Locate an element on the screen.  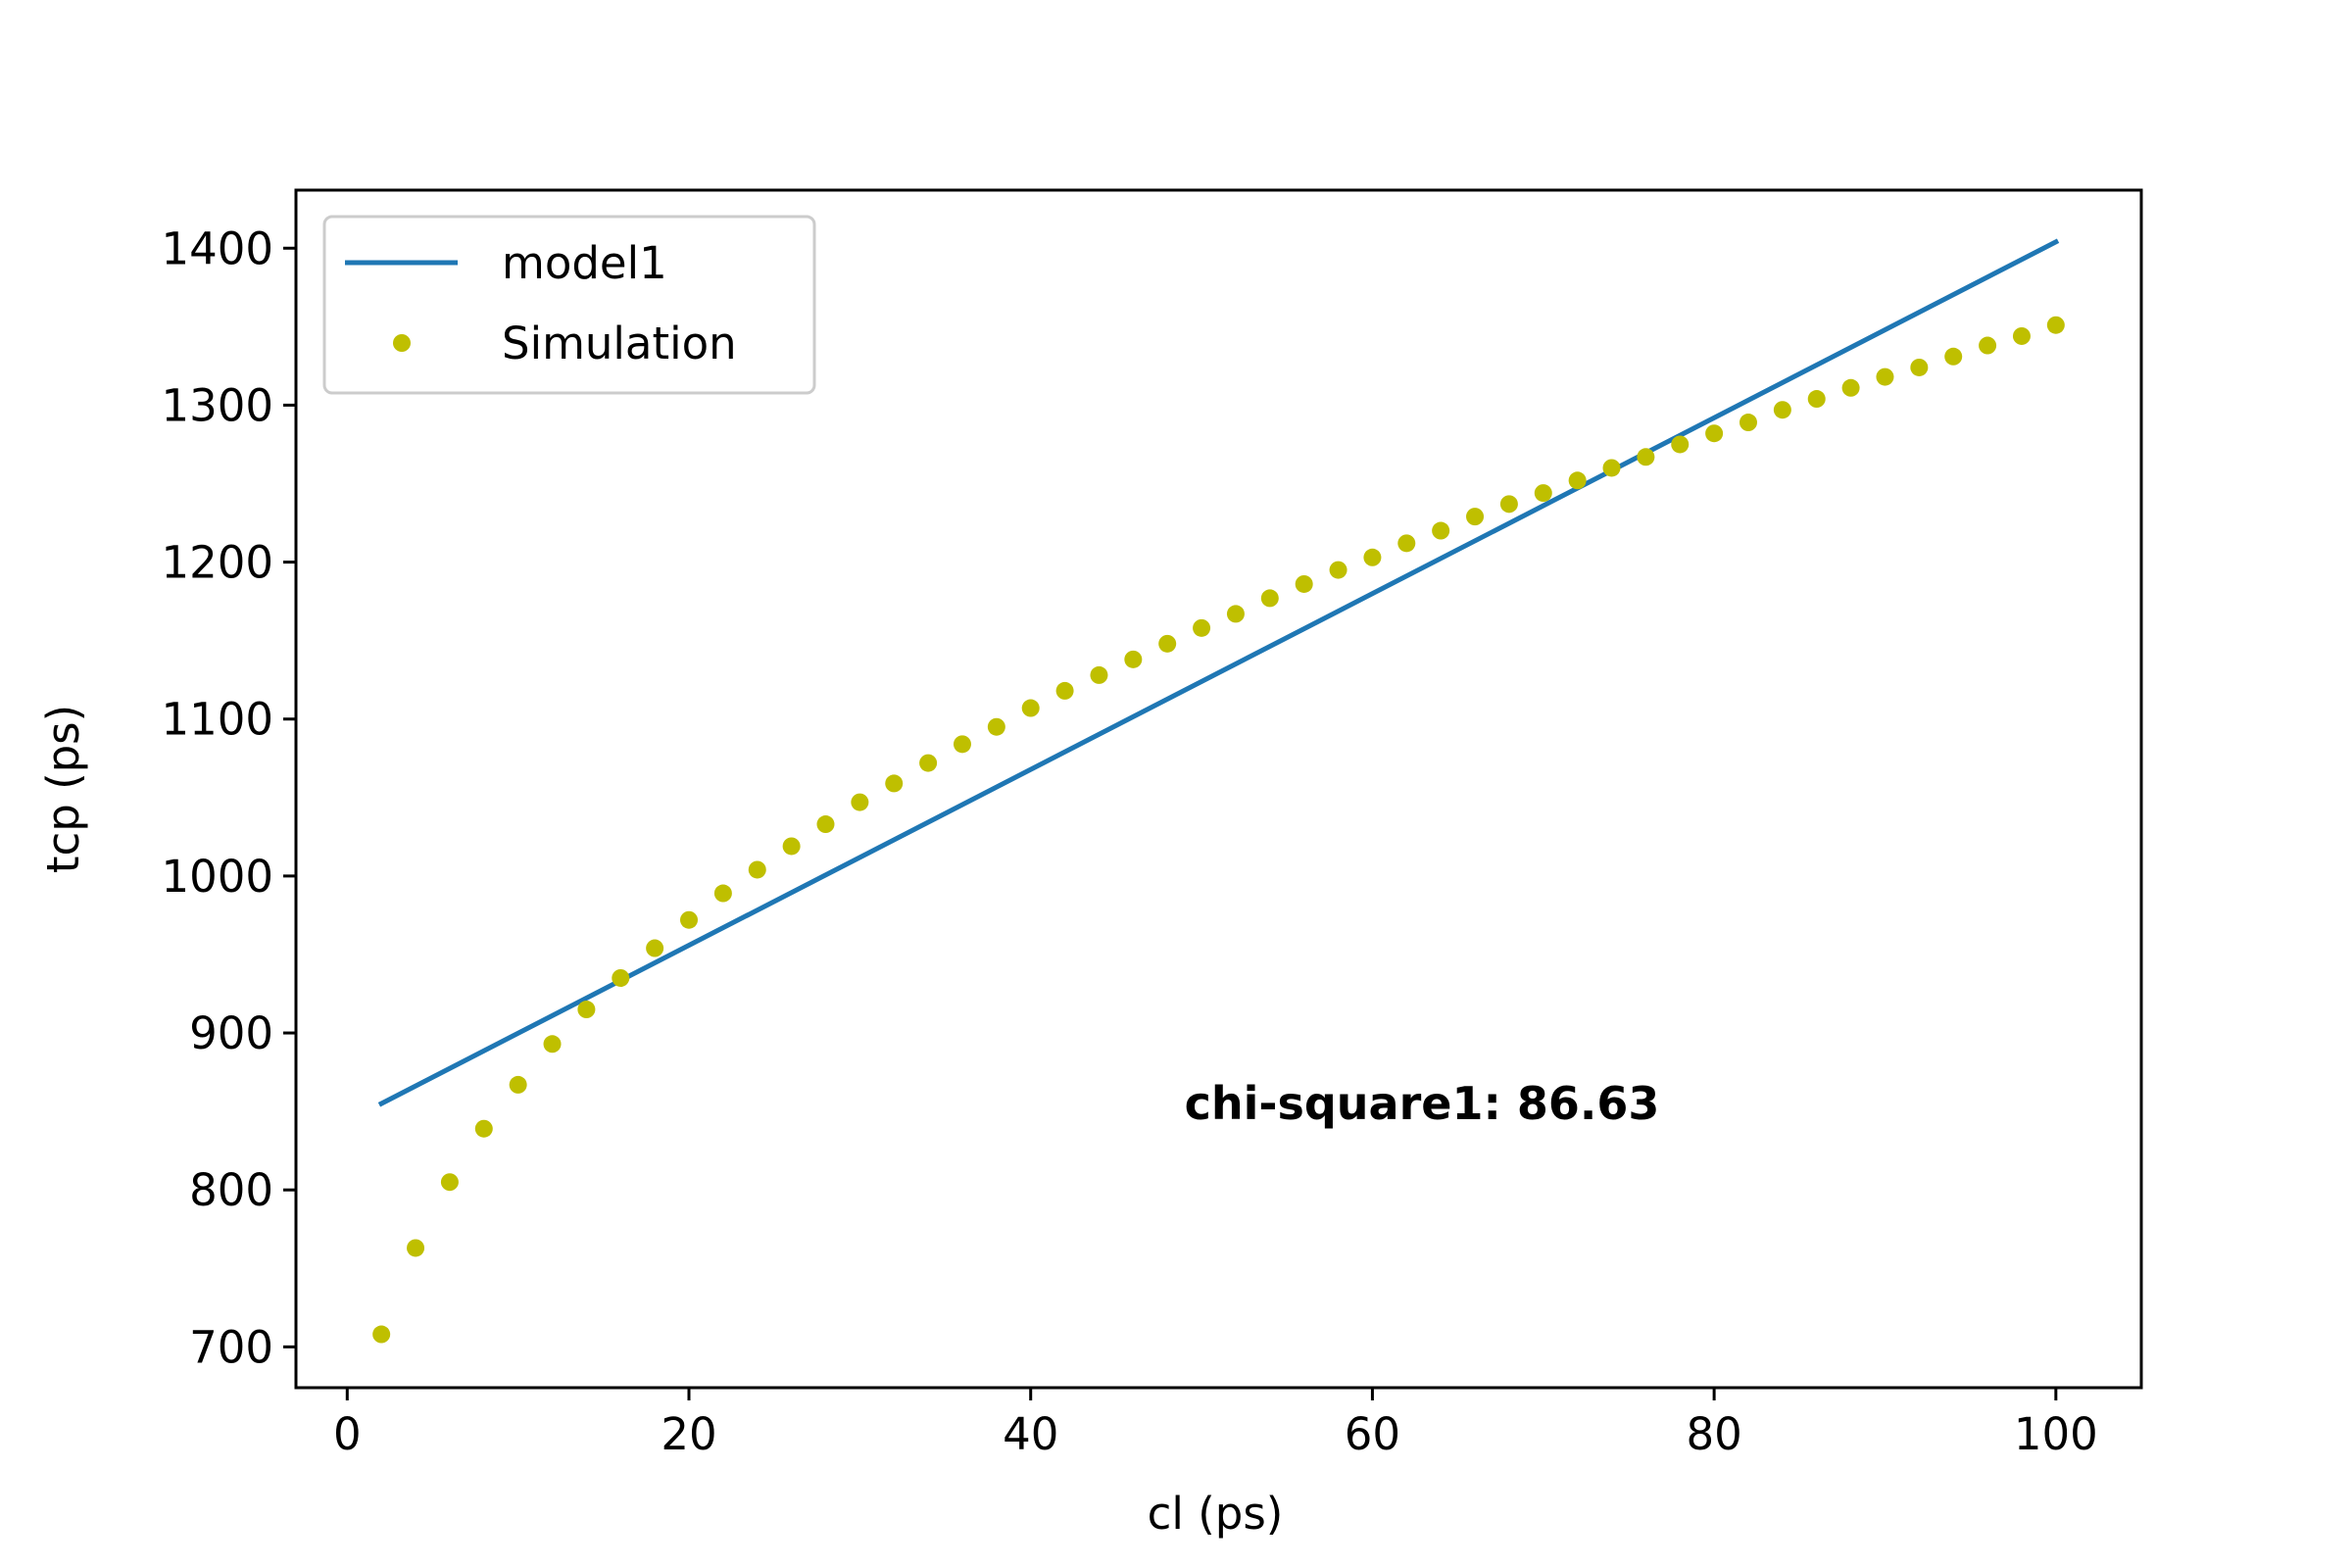
y-axis-label: tcp (ps) is located at coordinates (63, 789).